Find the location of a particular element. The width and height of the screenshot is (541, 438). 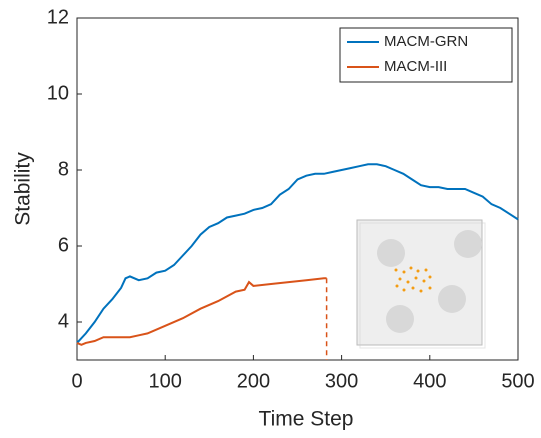

x-tick-label: 0 is located at coordinates (76, 381).